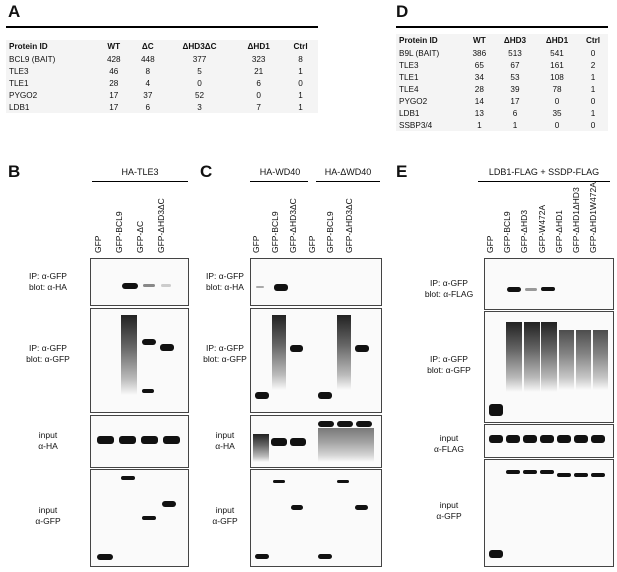  What do you see at coordinates (479, 65) in the screenshot?
I see `table-cell: 65` at bounding box center [479, 65].